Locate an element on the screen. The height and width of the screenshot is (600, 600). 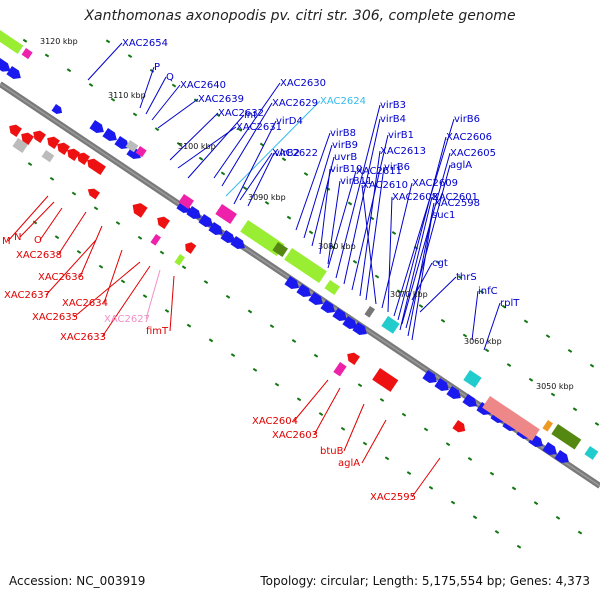
plus-strand-gene-label: virB3 is located at coordinates (393, 105).